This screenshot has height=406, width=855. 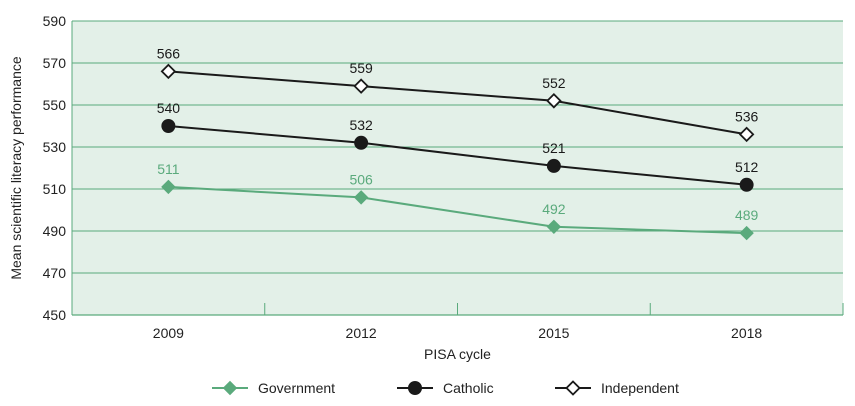 I want to click on y-tick-label: 470, so click(x=55, y=273).